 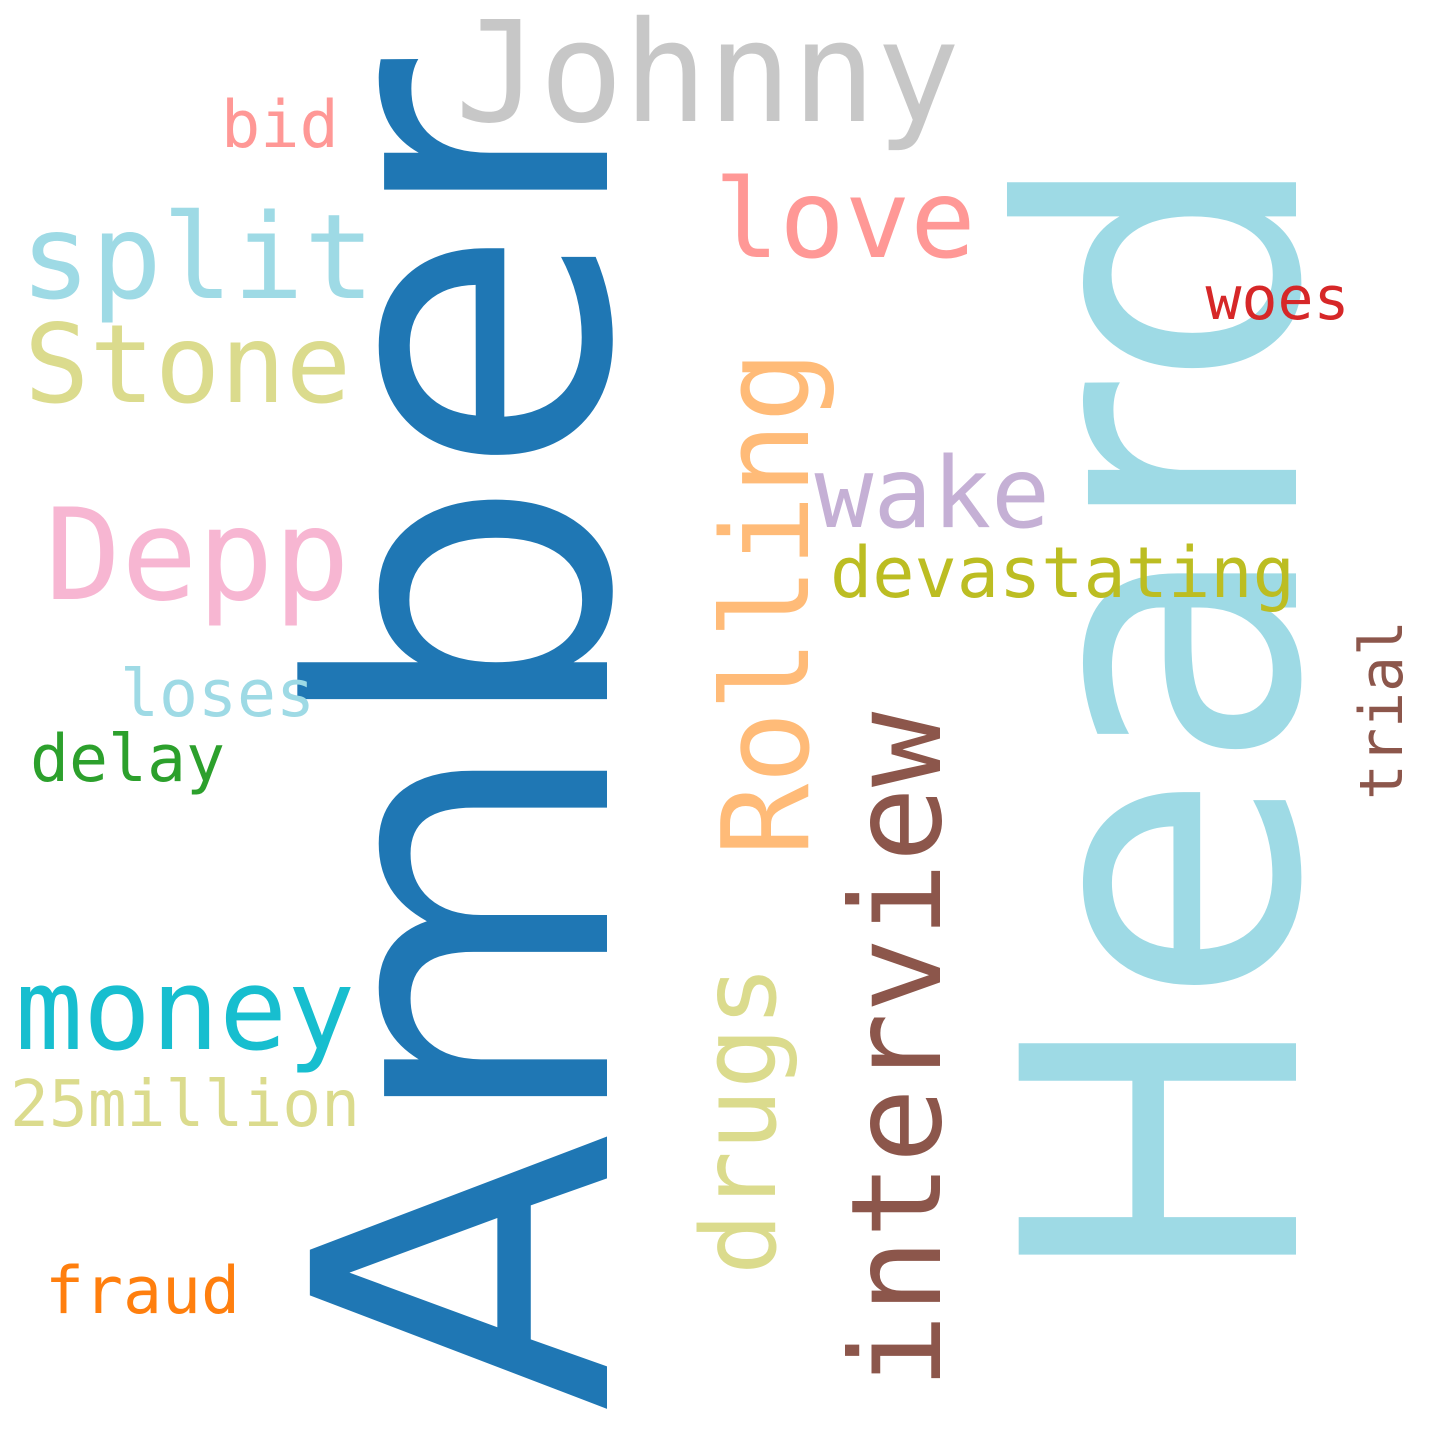 I want to click on word-split: split, so click(x=197, y=257).